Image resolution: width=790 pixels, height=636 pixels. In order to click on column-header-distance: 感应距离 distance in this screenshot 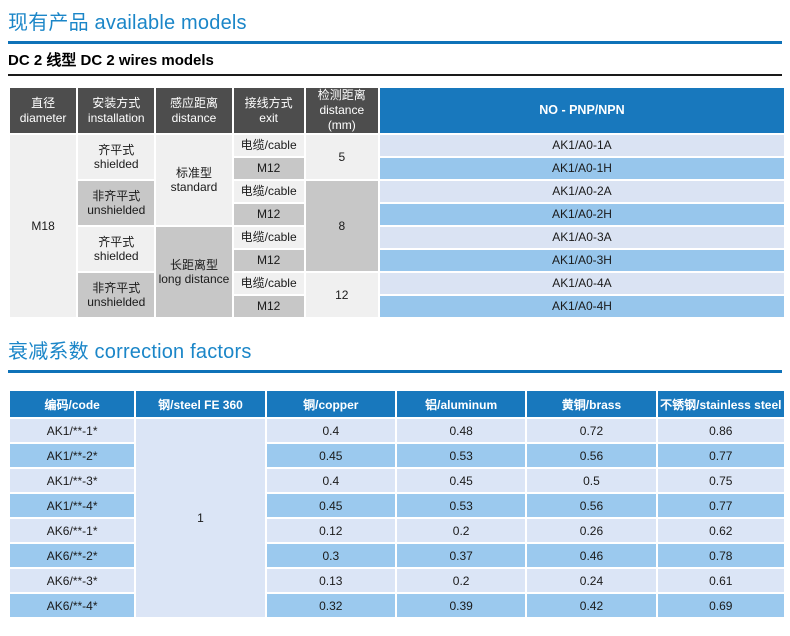, I will do `click(194, 110)`.